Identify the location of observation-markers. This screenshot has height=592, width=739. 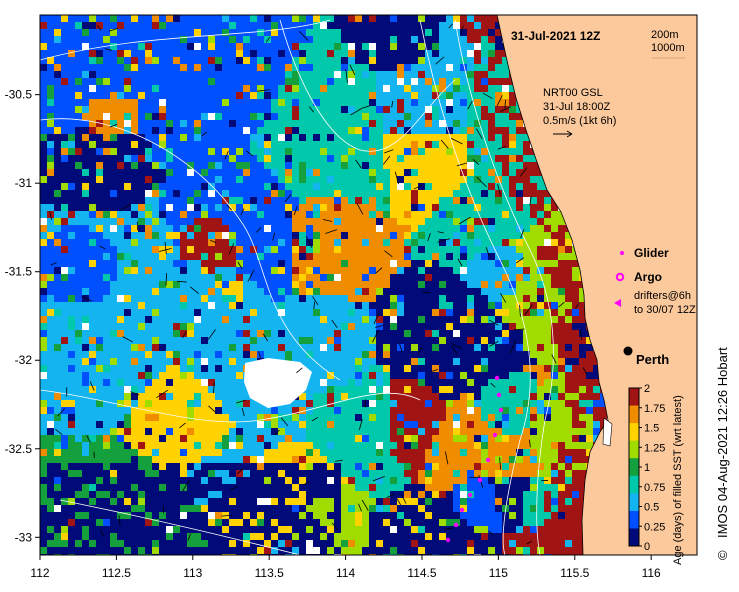
(474, 459).